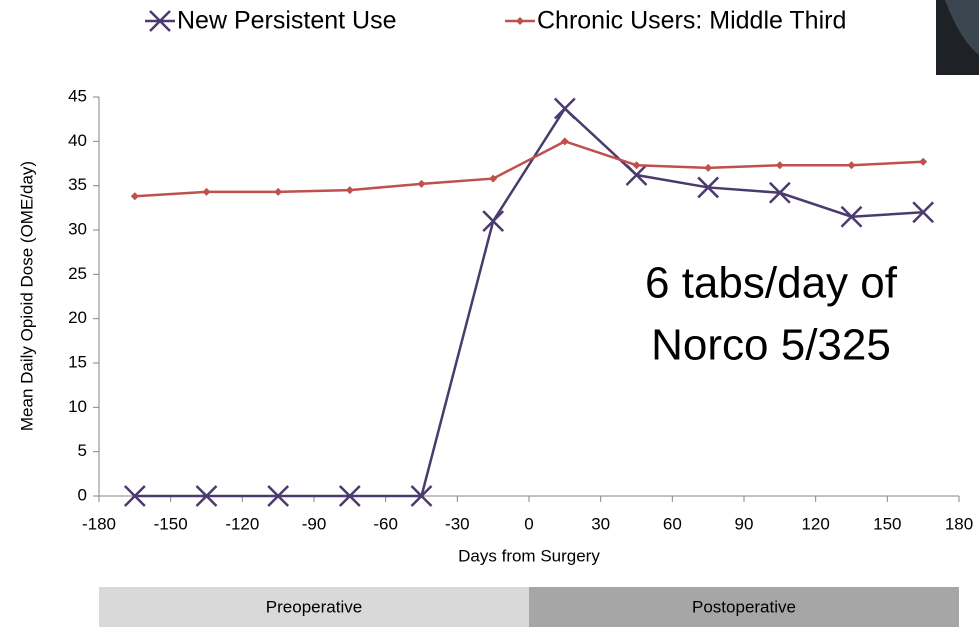 The width and height of the screenshot is (979, 627). What do you see at coordinates (26, 296) in the screenshot?
I see `y-axis-label: Mean Daily Opioid Dose (OME/day)` at bounding box center [26, 296].